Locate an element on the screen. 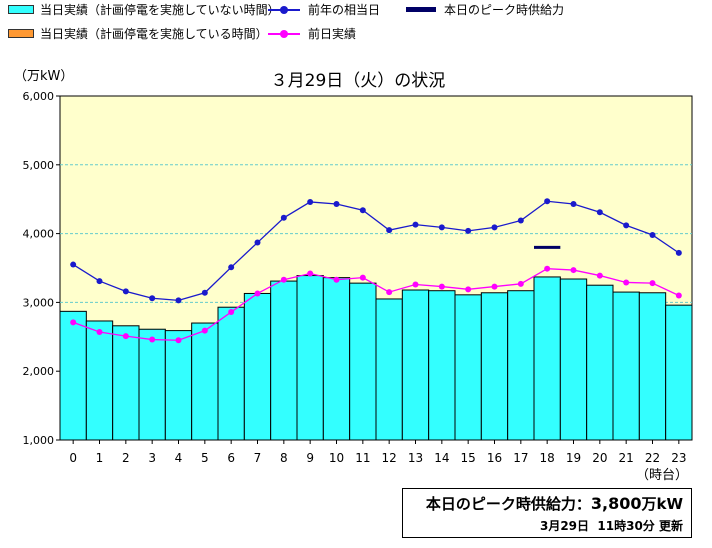  x-tick-label: 20 is located at coordinates (599, 458).